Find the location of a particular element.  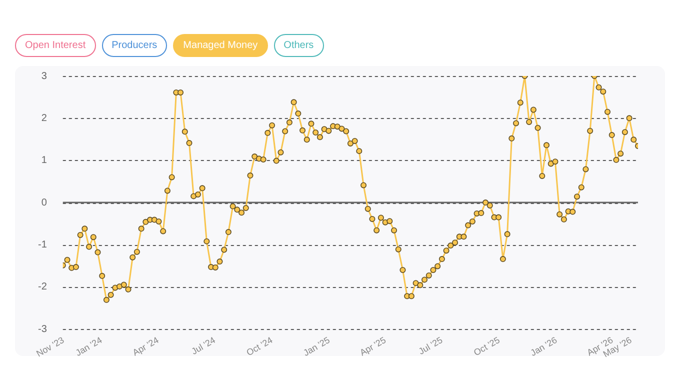

x-tick-label: Nov '23 is located at coordinates (50, 346).